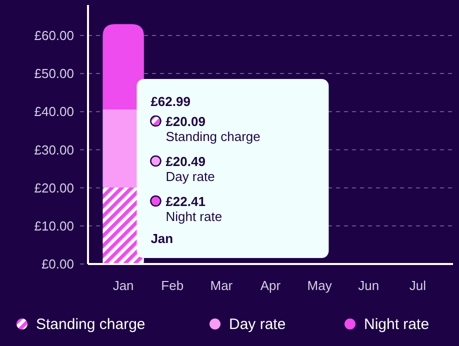  I want to click on x-tick-label: Mar, so click(222, 285).